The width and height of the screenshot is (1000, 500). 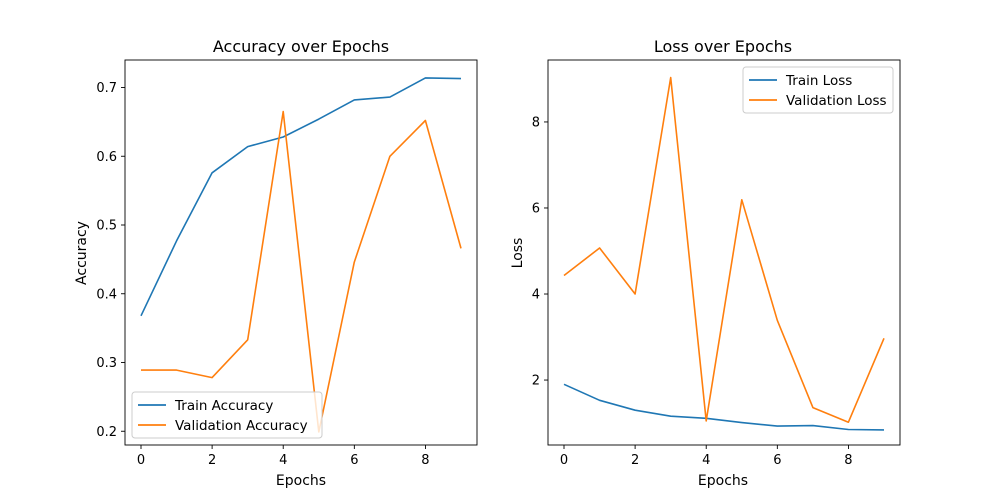 I want to click on y-tick-label: 0.2, so click(x=106, y=432).